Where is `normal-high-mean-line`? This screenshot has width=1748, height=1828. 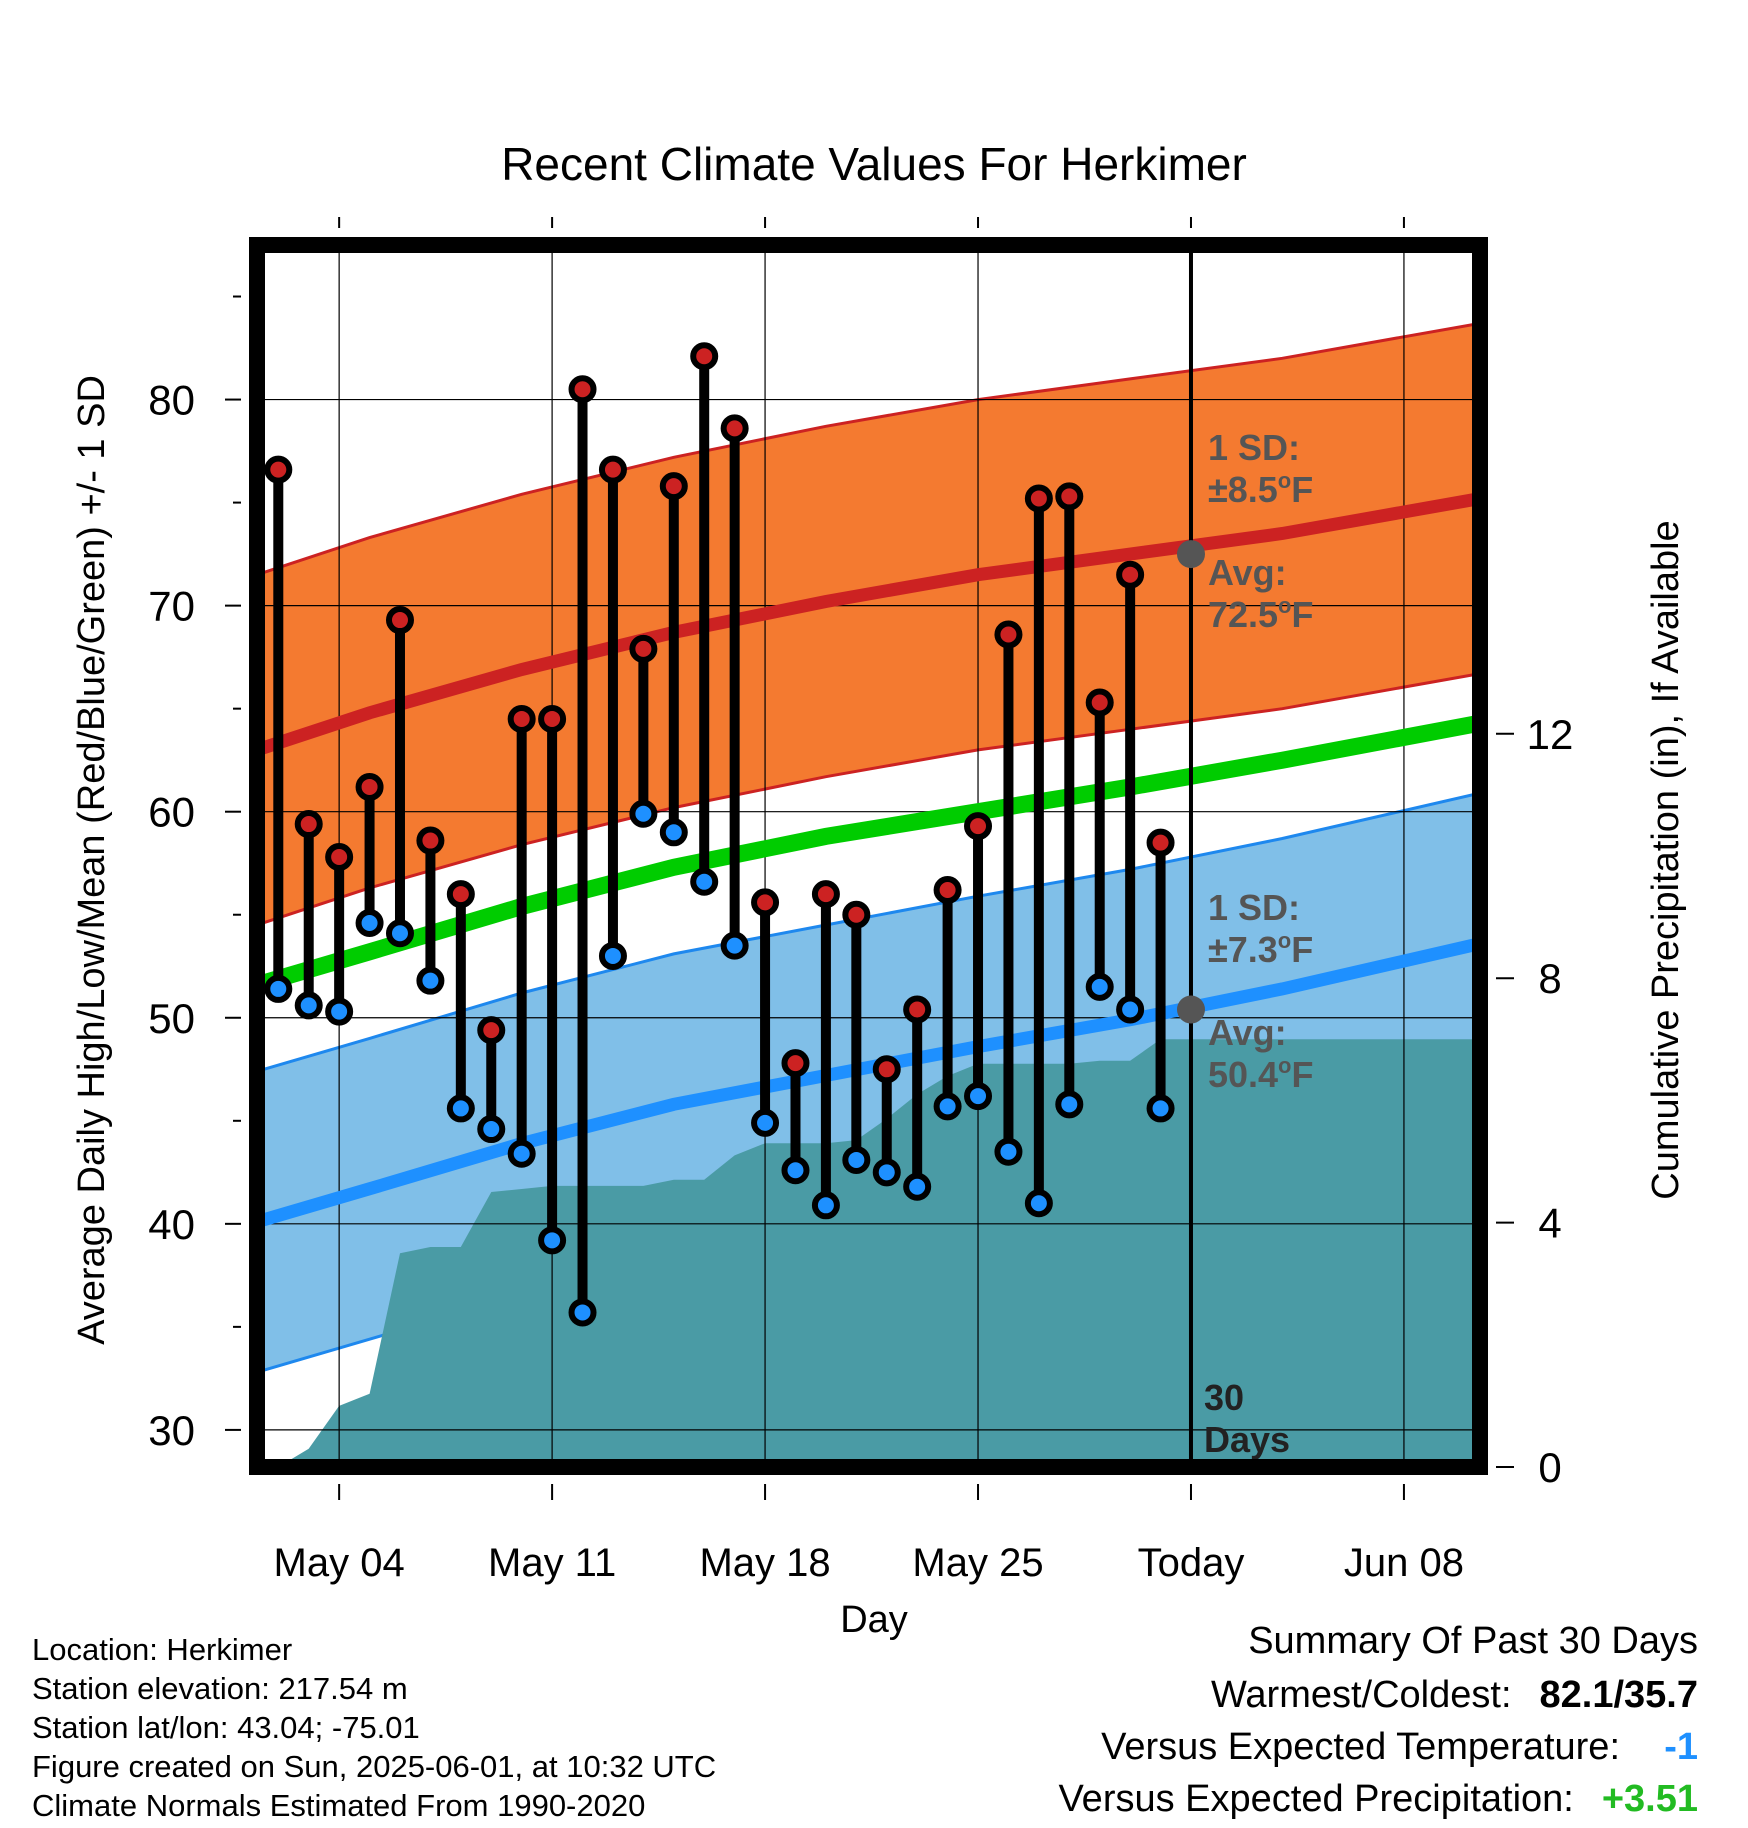 normal-high-mean-line is located at coordinates (868, 624).